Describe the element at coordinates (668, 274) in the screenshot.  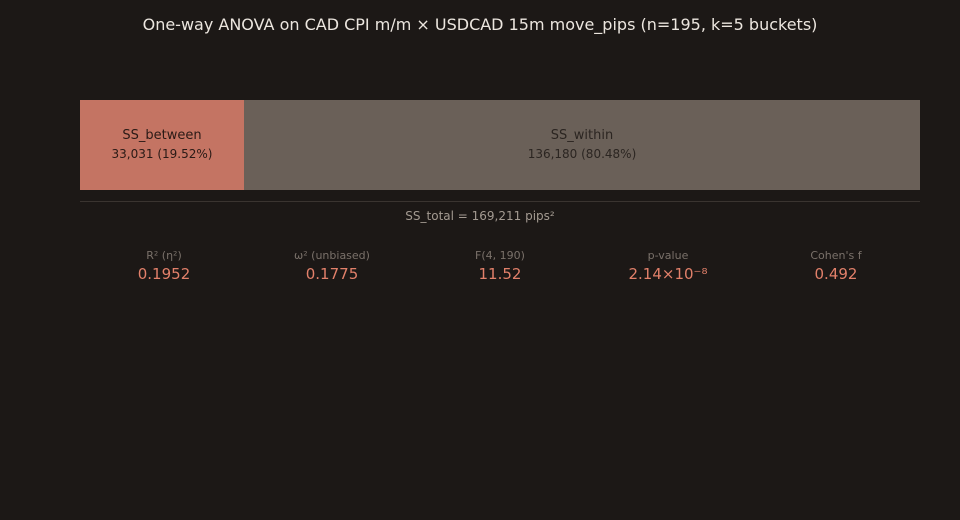
I see `stat-value: 2.14×10⁻⁸` at that location.